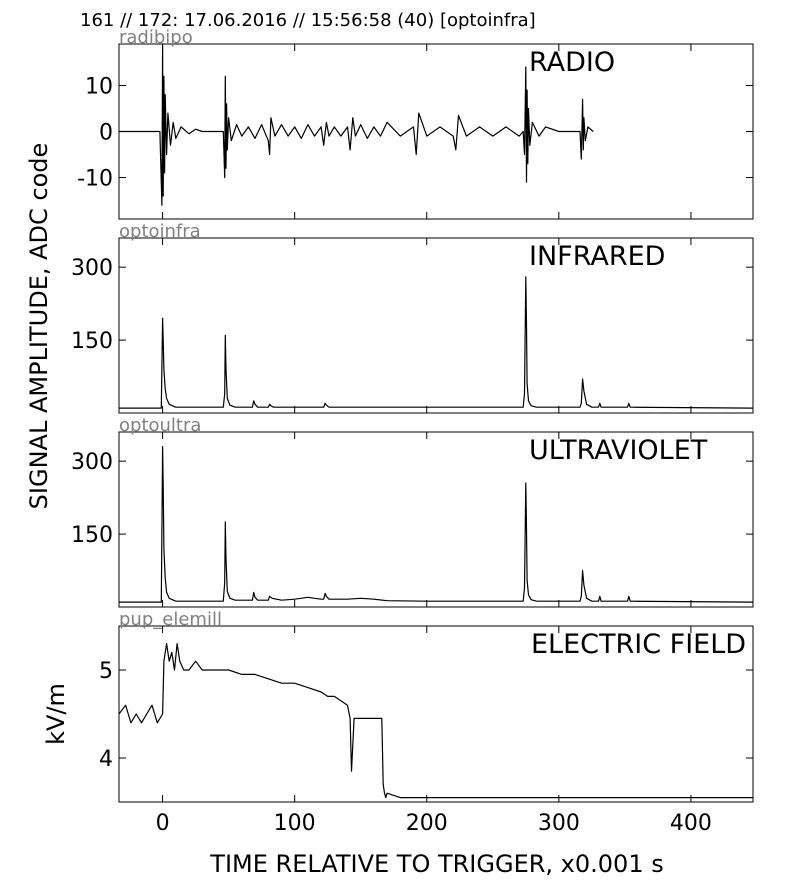  Describe the element at coordinates (160, 231) in the screenshot. I see `panel-source-1: optoinfra` at that location.